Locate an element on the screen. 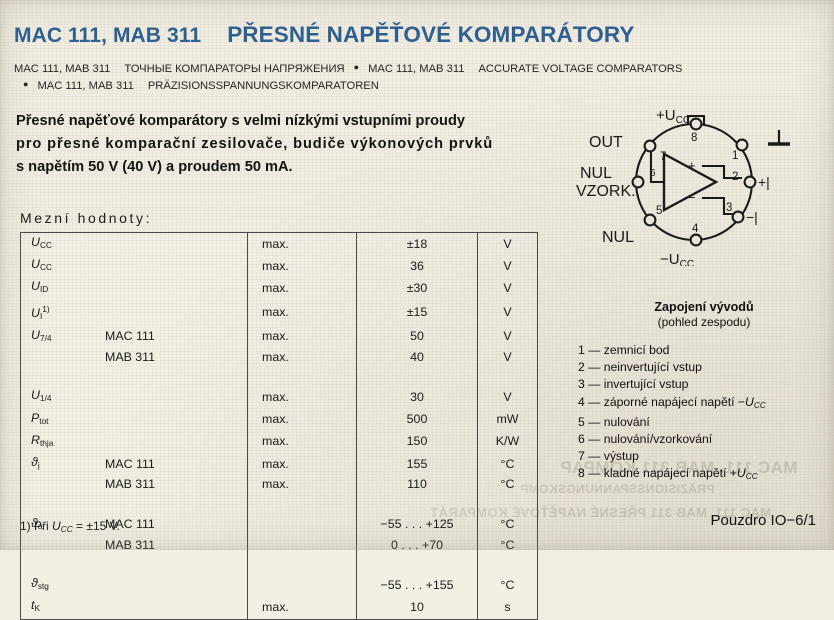  footnote-pre: Při is located at coordinates (41, 526).